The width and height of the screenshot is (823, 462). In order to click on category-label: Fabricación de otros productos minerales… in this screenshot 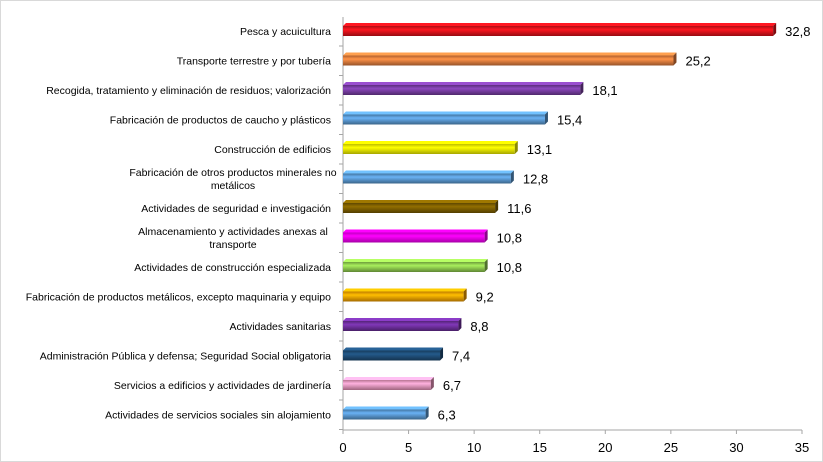, I will do `click(232, 173)`.